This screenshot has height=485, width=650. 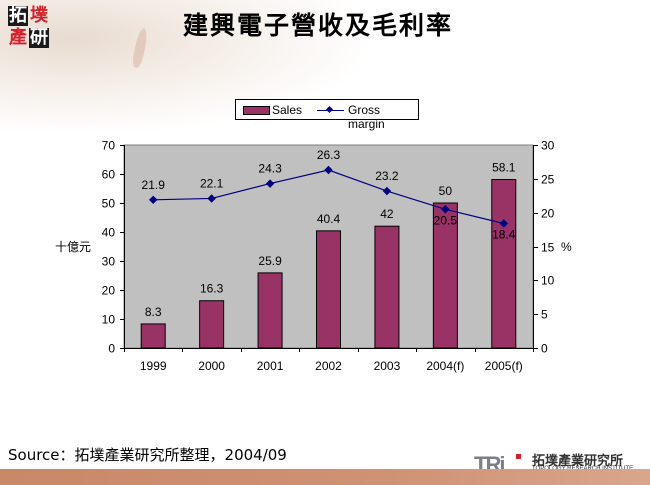 What do you see at coordinates (387, 214) in the screenshot?
I see `sales-value-label: 42` at bounding box center [387, 214].